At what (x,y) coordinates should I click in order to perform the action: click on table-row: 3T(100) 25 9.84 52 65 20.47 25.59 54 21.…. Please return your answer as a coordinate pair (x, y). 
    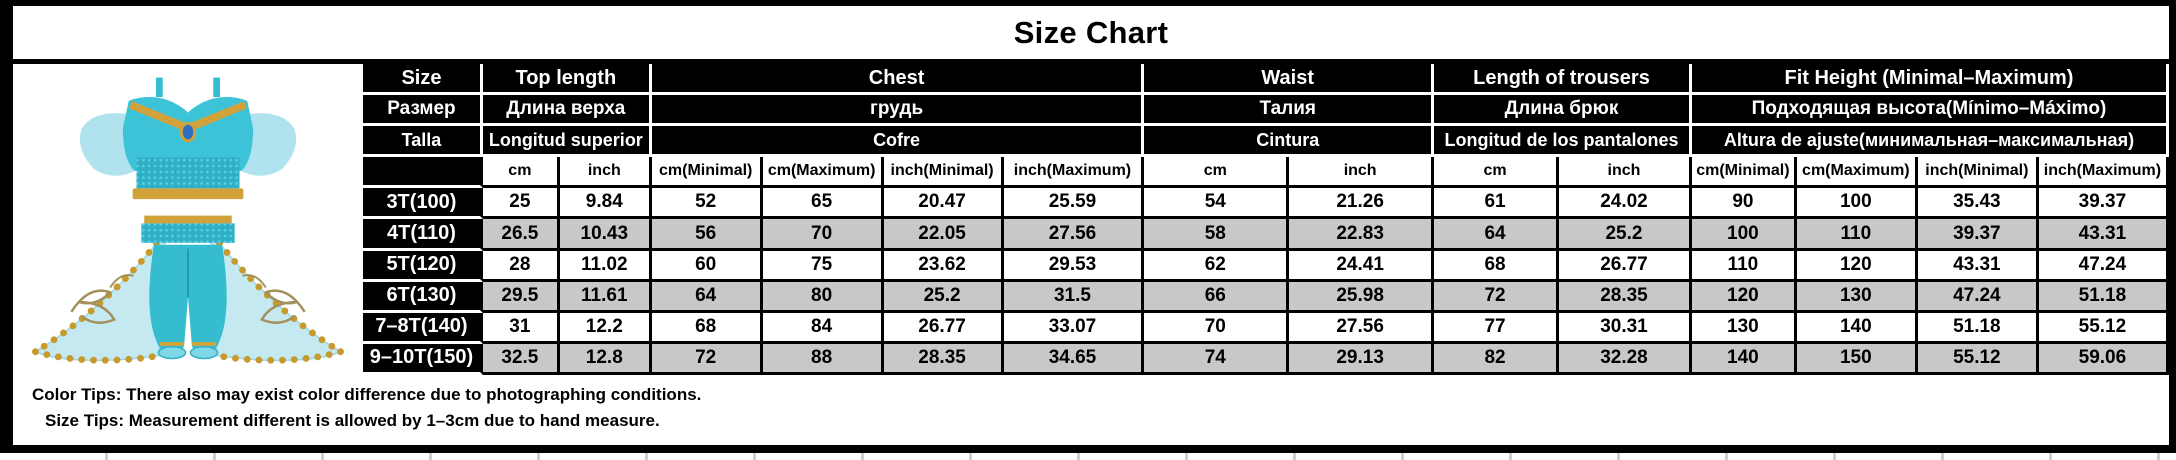
    Looking at the image, I should click on (1266, 204).